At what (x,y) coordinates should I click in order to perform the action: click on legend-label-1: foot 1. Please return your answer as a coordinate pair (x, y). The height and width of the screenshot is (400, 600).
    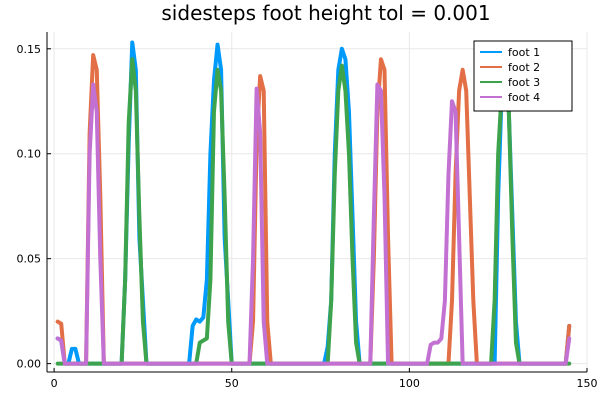
    Looking at the image, I should click on (524, 52).